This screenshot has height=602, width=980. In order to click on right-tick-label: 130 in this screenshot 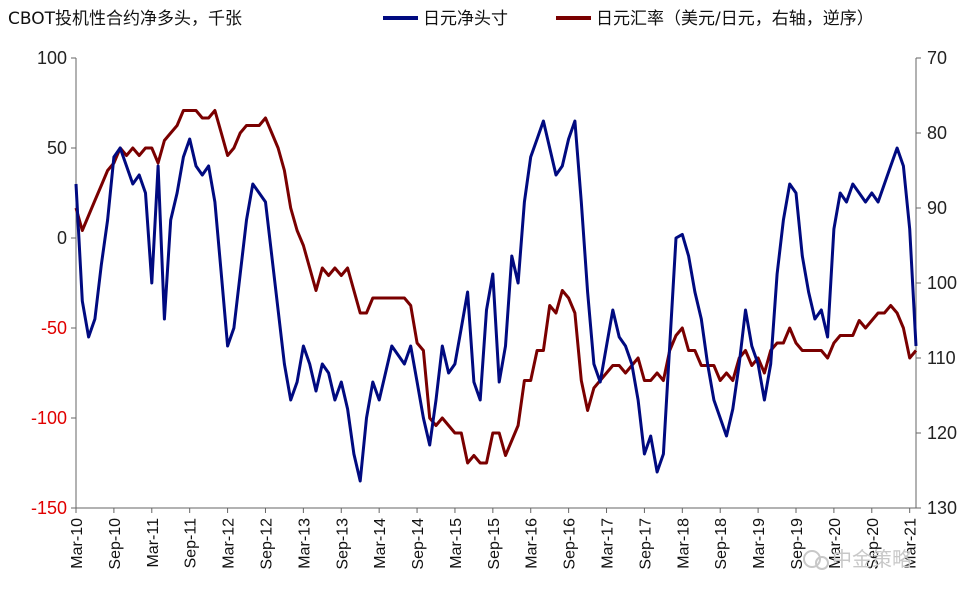, I will do `click(942, 508)`.